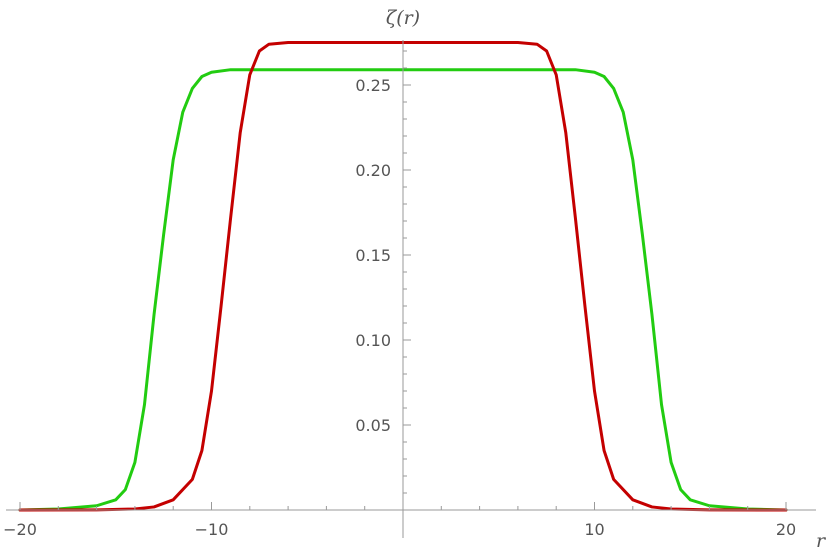  What do you see at coordinates (212, 529) in the screenshot?
I see `x-tick-label: −10` at bounding box center [212, 529].